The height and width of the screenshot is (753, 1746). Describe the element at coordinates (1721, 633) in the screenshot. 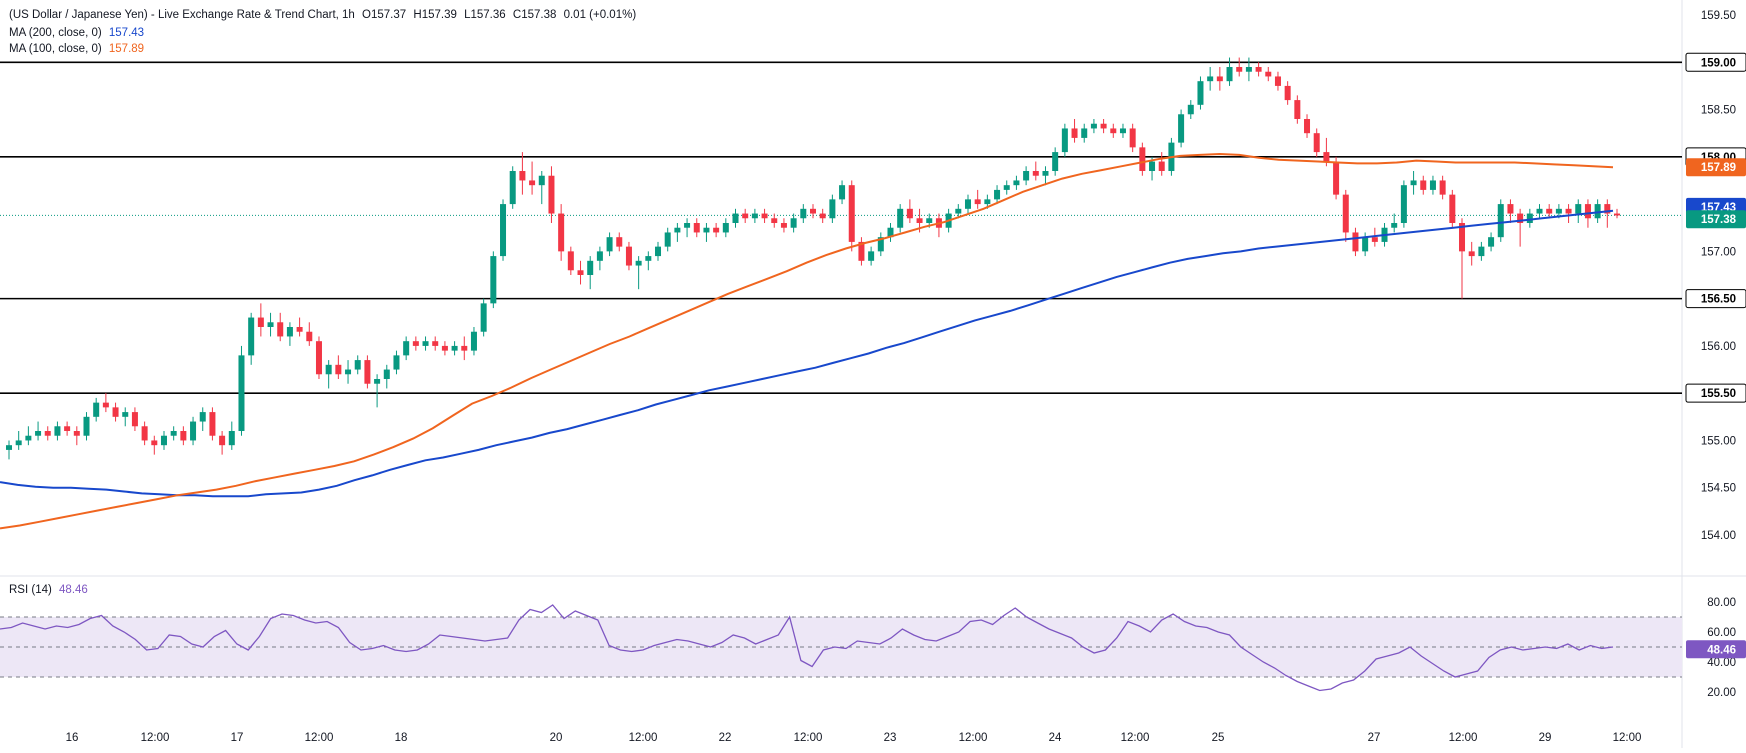

I see `rsi-tick-label: 60.00` at that location.